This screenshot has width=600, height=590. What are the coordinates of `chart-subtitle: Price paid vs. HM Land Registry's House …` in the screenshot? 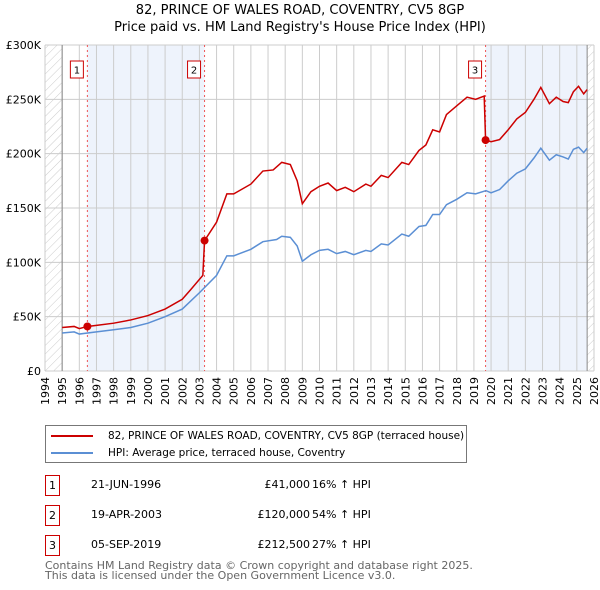 It's located at (300, 27).